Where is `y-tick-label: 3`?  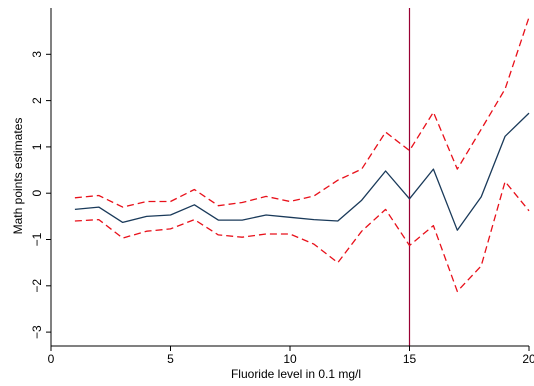 y-tick-label: 3 is located at coordinates (37, 54).